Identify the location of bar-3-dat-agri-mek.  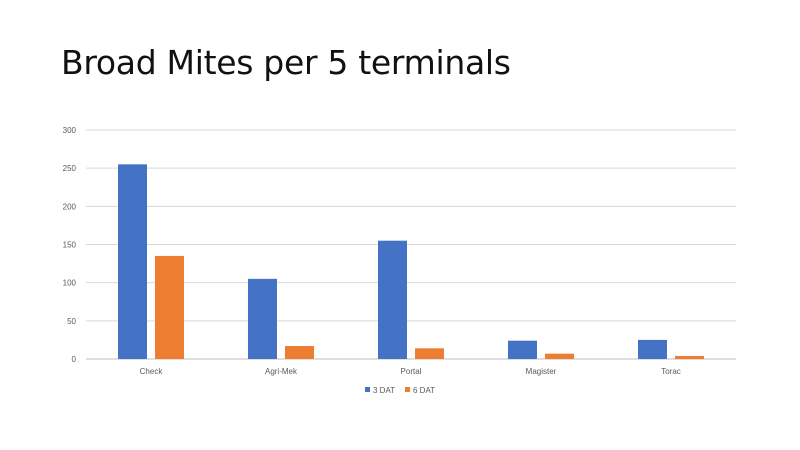
(262, 318).